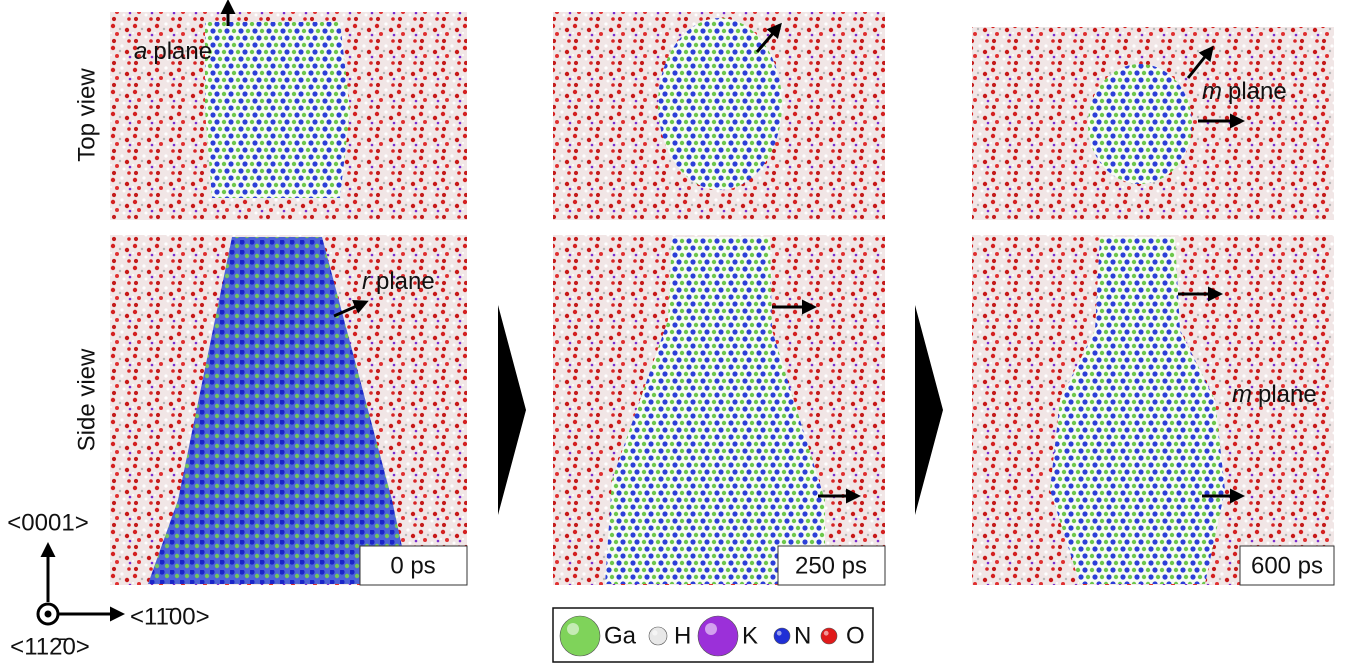 This screenshot has height=668, width=1350. I want to click on axis-label: <11̄00>, so click(170, 616).